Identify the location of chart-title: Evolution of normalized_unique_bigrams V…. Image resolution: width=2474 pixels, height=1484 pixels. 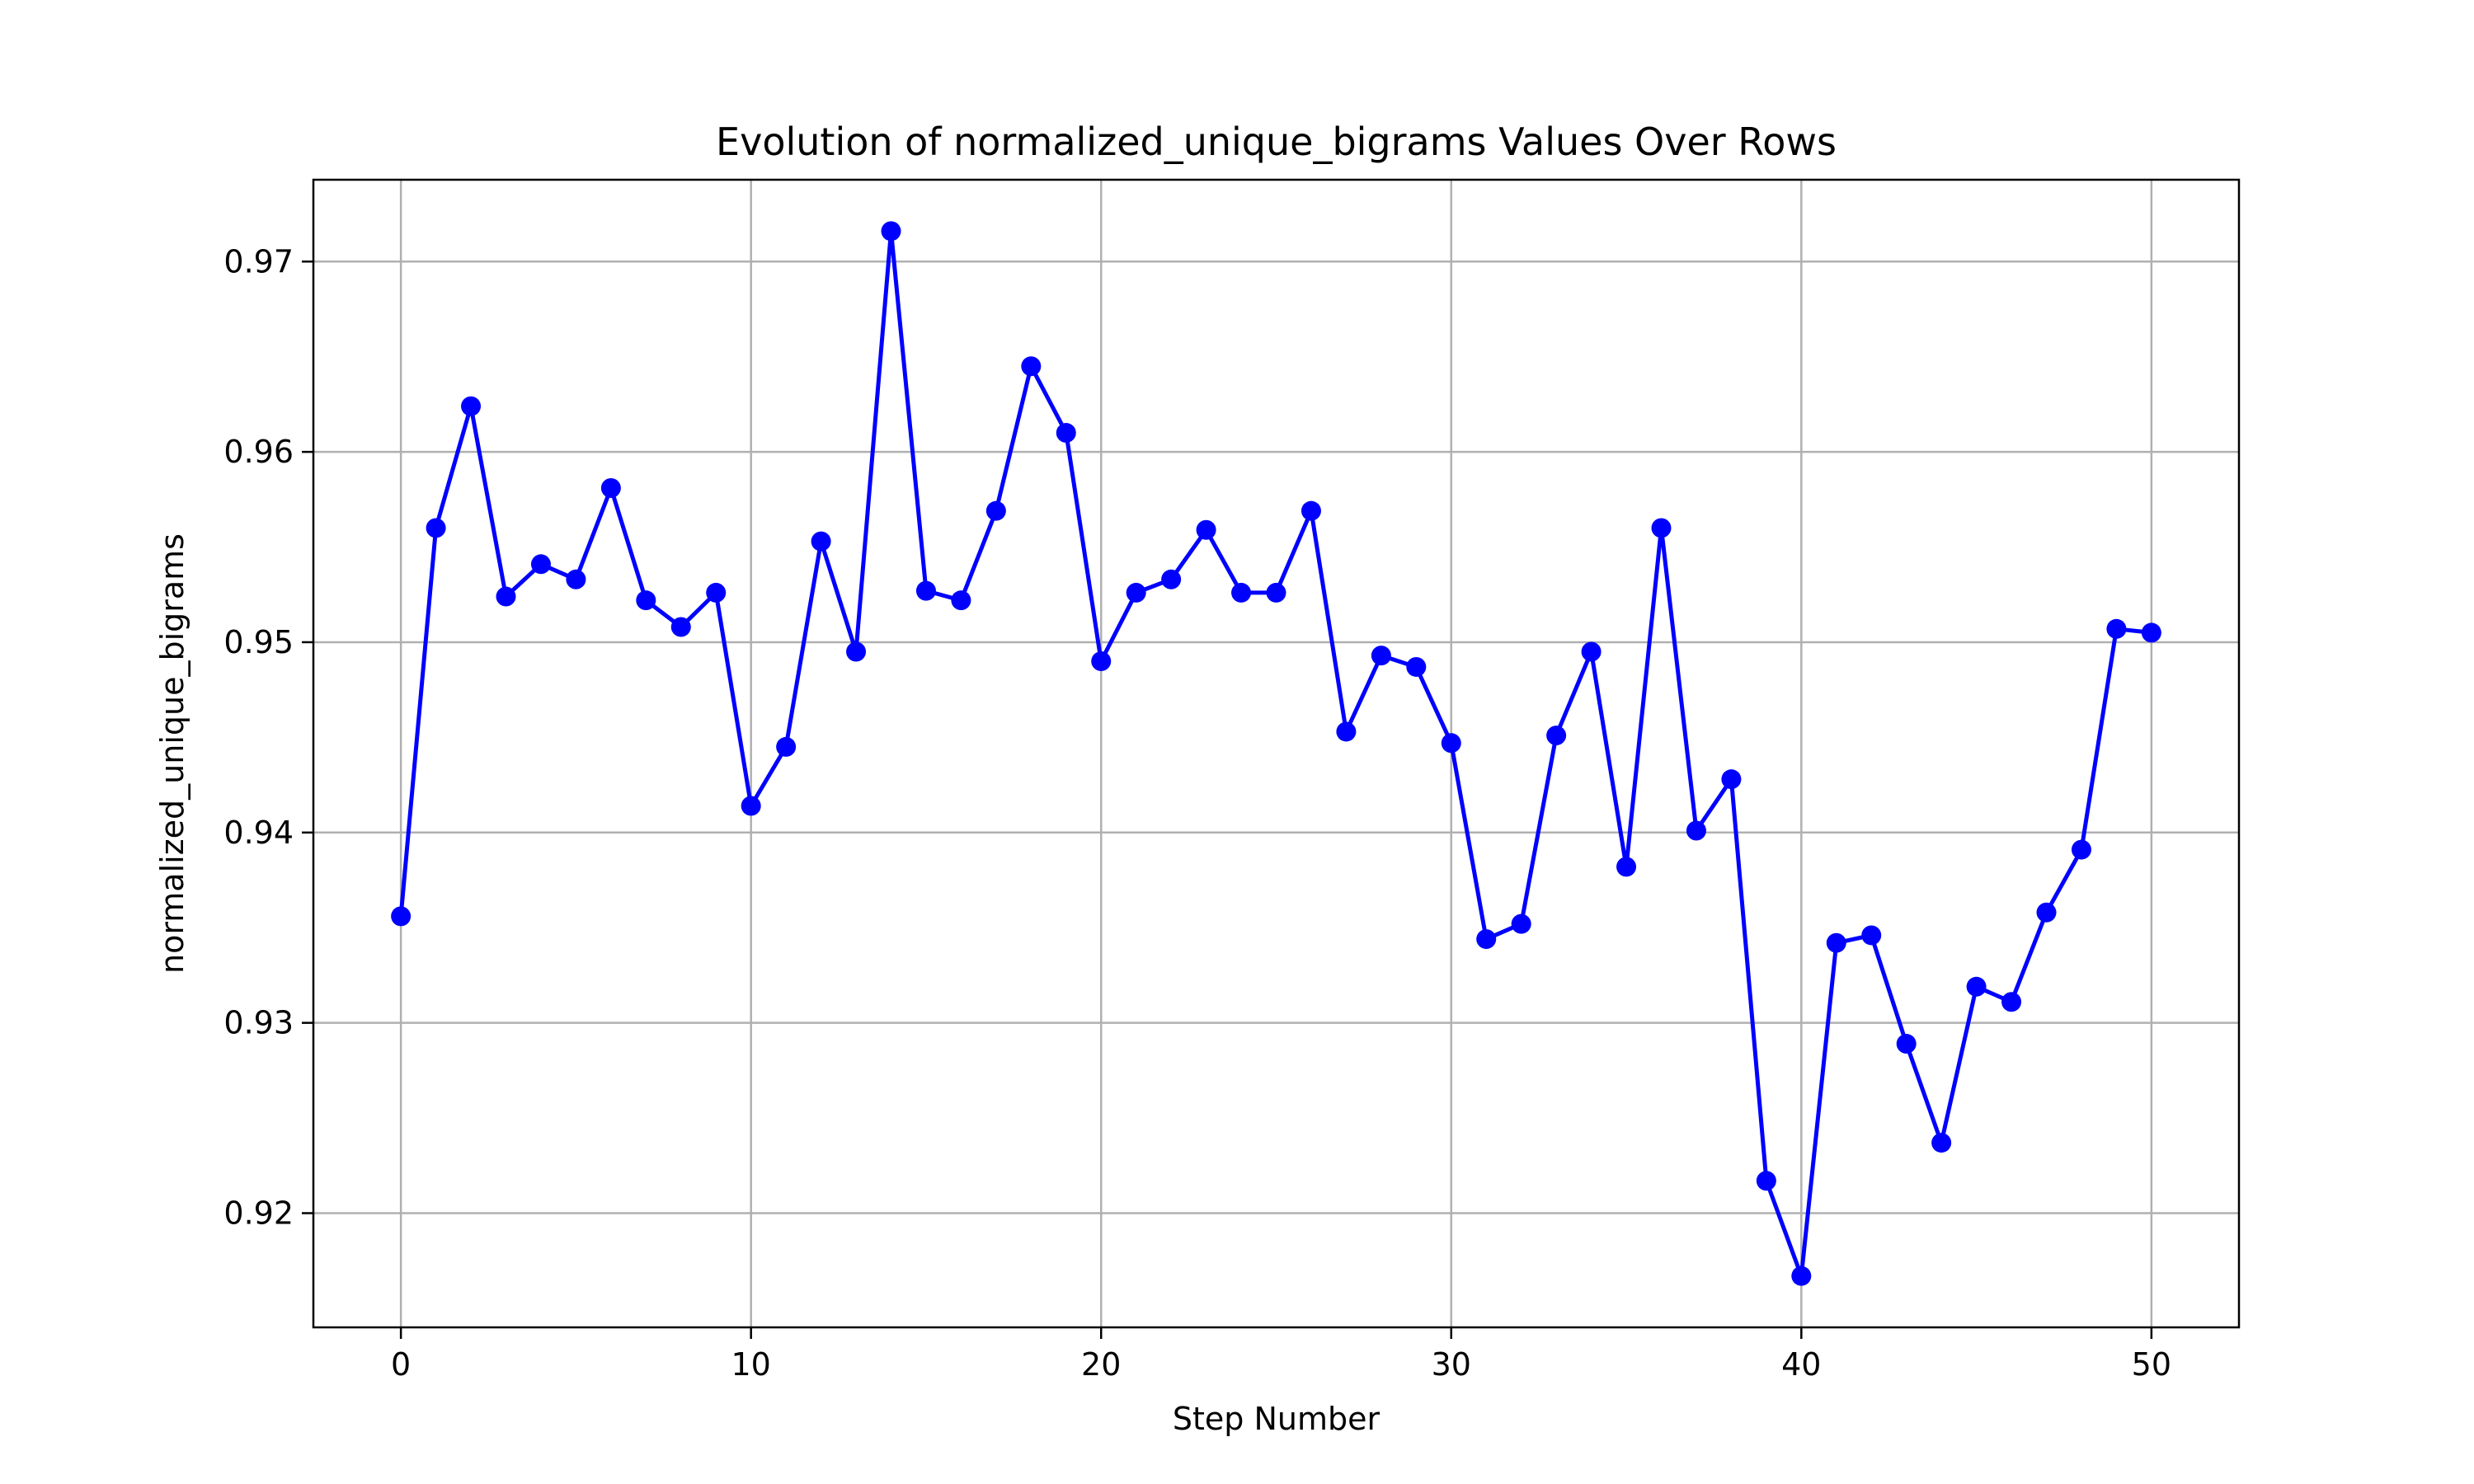
(1276, 142).